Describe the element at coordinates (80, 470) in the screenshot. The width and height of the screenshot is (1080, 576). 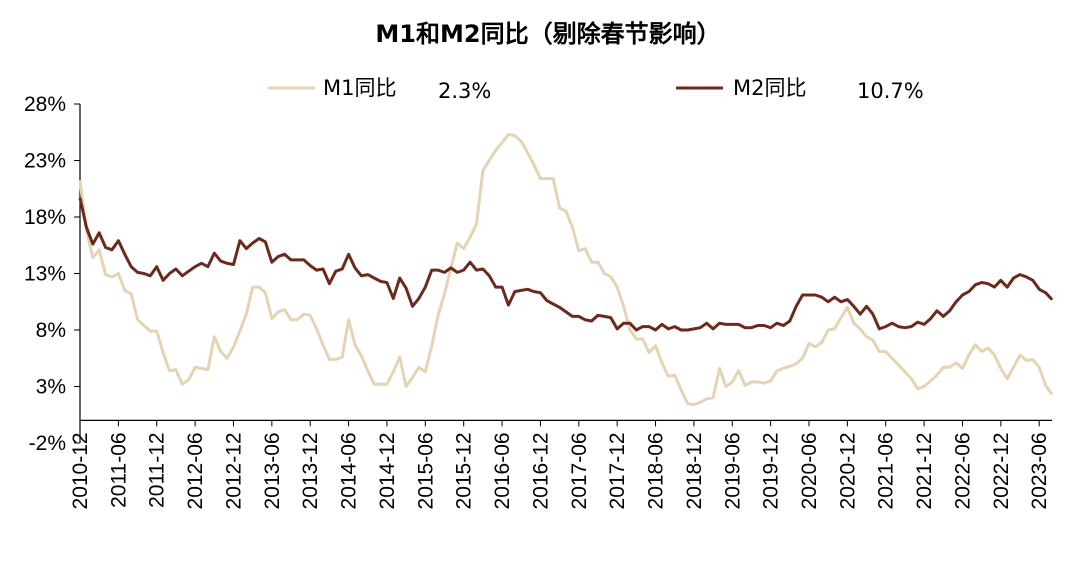
I see `x-tick-label: 2010-12` at that location.